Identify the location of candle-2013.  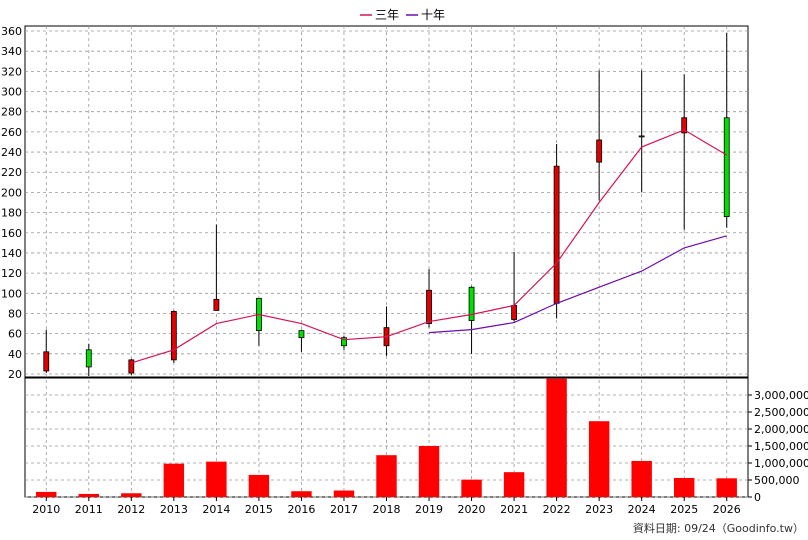
(173, 336).